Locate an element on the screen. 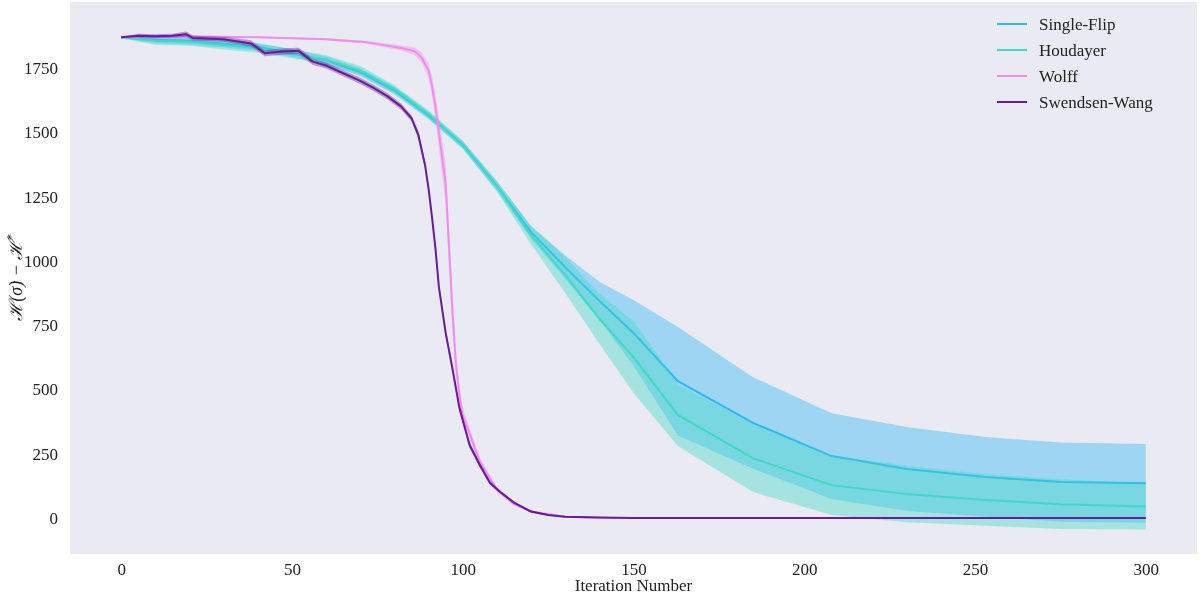  x-tick-label: 300 is located at coordinates (1146, 570).